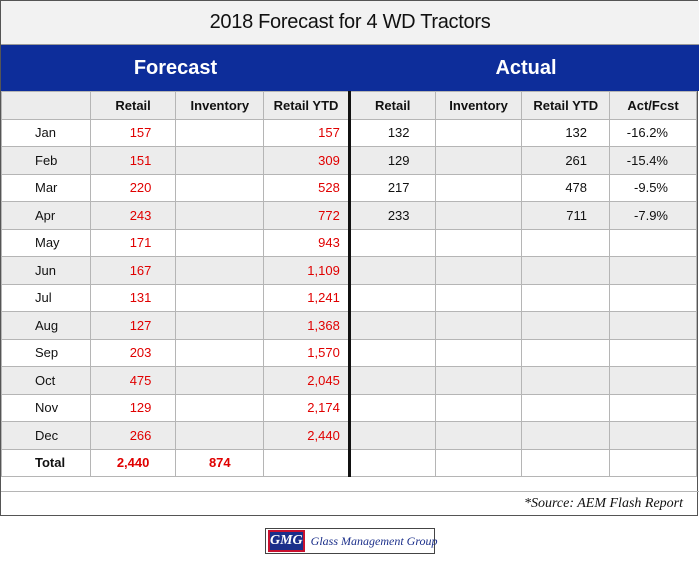 The width and height of the screenshot is (700, 565). I want to click on month-cell: Feb, so click(46, 160).